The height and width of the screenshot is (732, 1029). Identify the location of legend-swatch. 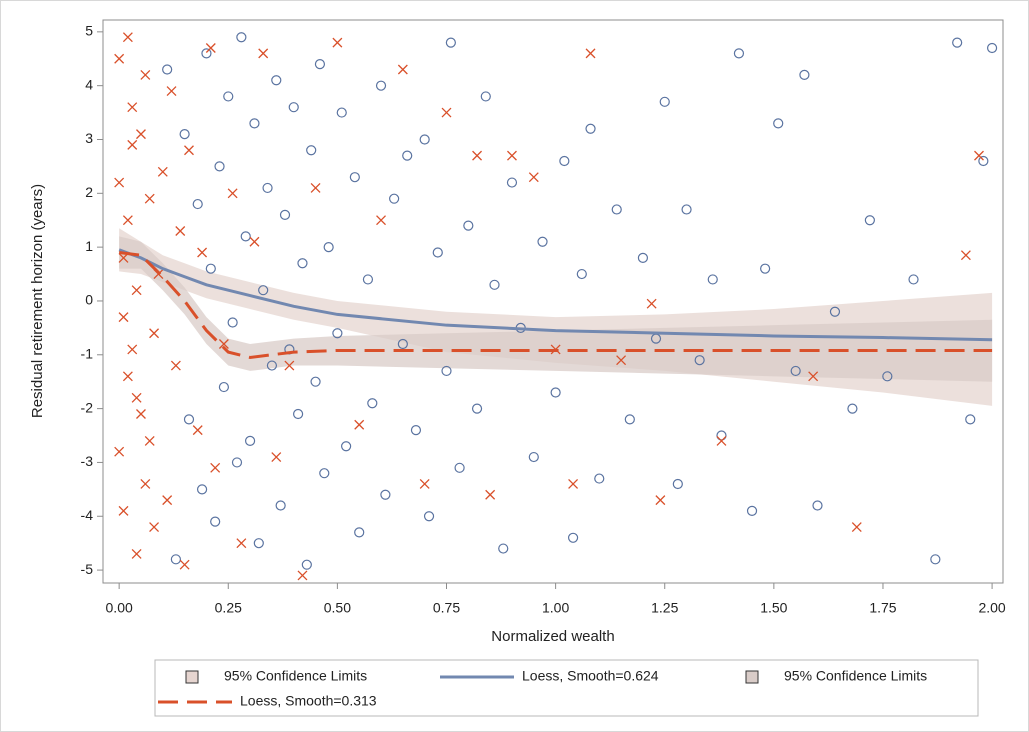
(752, 677).